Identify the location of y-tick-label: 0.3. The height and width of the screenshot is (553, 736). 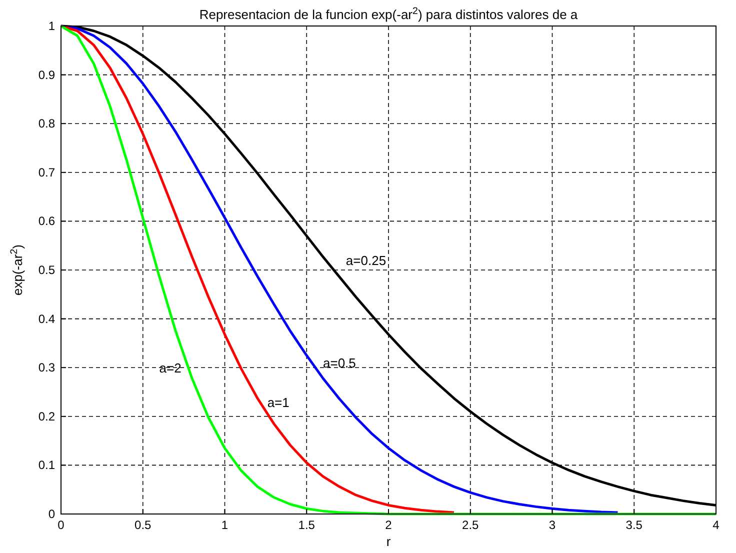
(47, 367).